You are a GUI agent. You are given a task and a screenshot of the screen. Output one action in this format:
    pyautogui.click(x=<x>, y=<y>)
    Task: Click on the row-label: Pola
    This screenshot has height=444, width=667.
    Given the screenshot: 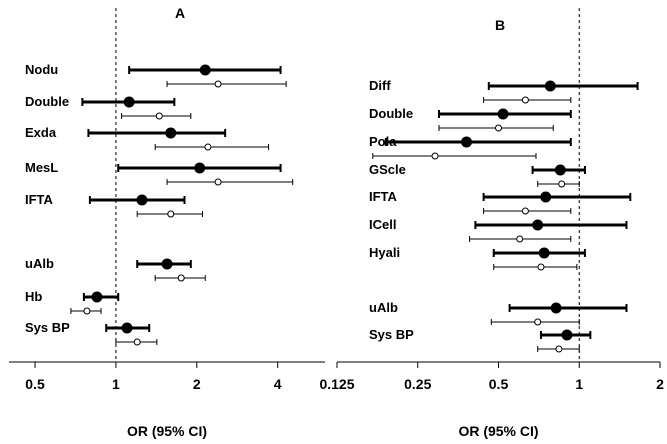 What is the action you would take?
    pyautogui.click(x=383, y=141)
    